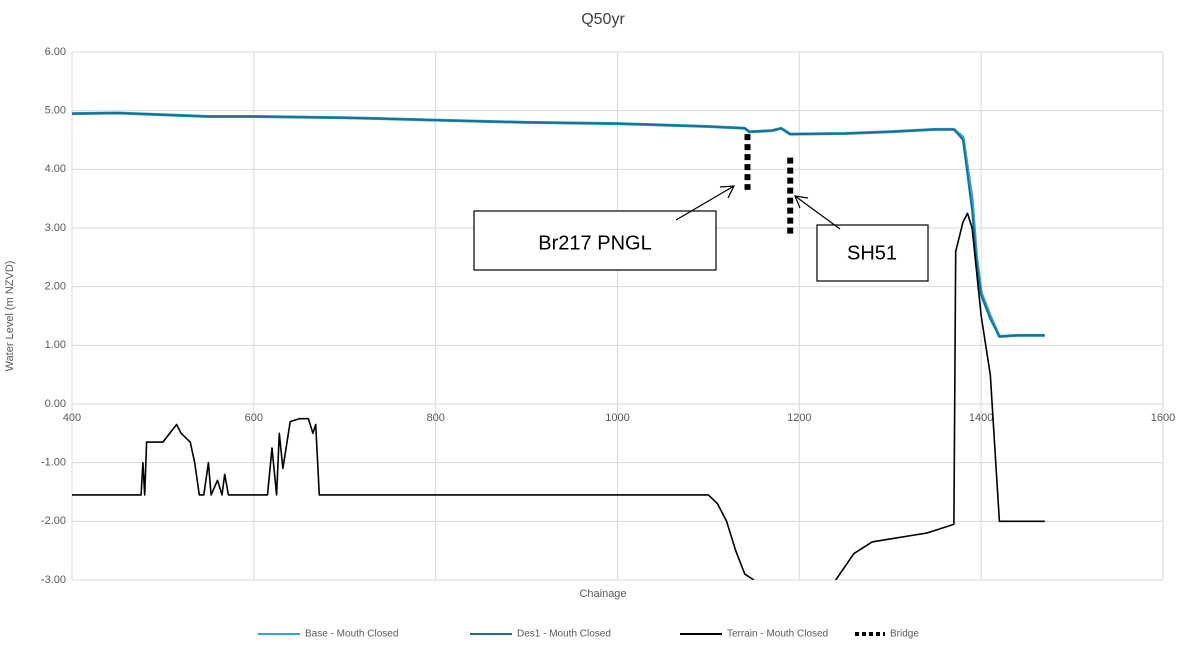 The image size is (1184, 648). What do you see at coordinates (777, 634) in the screenshot?
I see `legend-label: Terrain - Mouth Closed` at bounding box center [777, 634].